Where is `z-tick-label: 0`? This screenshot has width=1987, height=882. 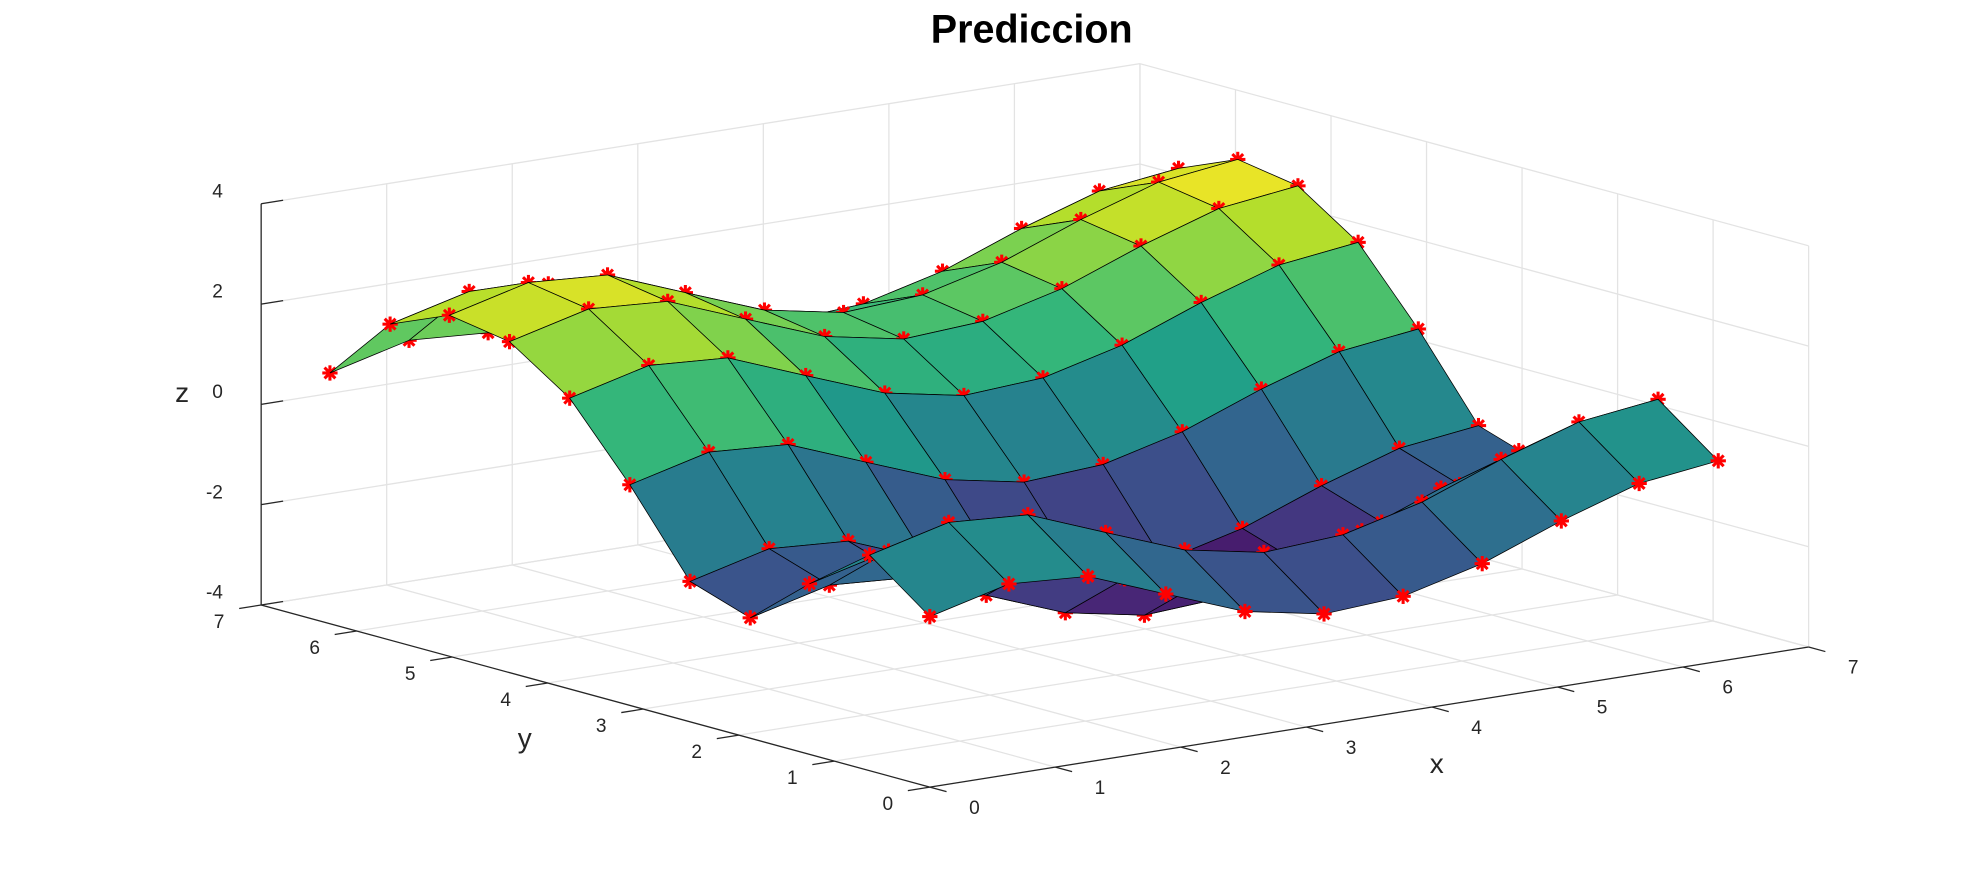 z-tick-label: 0 is located at coordinates (217, 392).